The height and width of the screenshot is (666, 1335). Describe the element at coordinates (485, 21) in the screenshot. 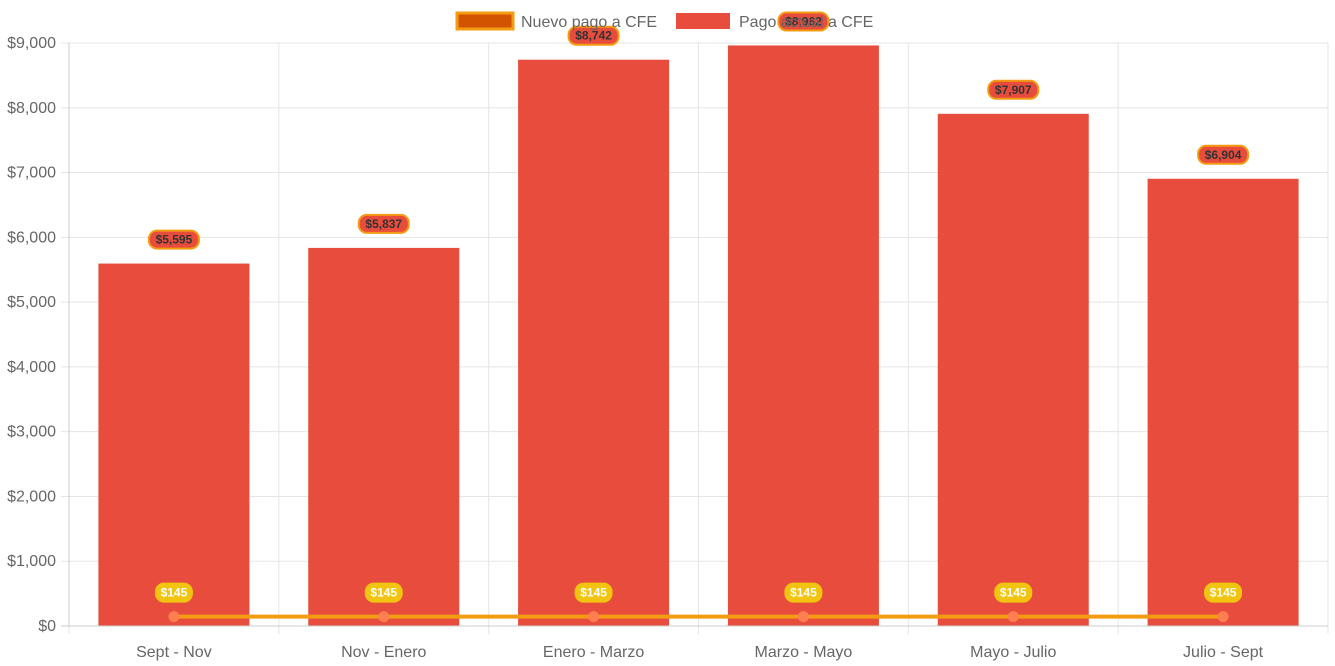

I see `legend-swatch-line` at that location.